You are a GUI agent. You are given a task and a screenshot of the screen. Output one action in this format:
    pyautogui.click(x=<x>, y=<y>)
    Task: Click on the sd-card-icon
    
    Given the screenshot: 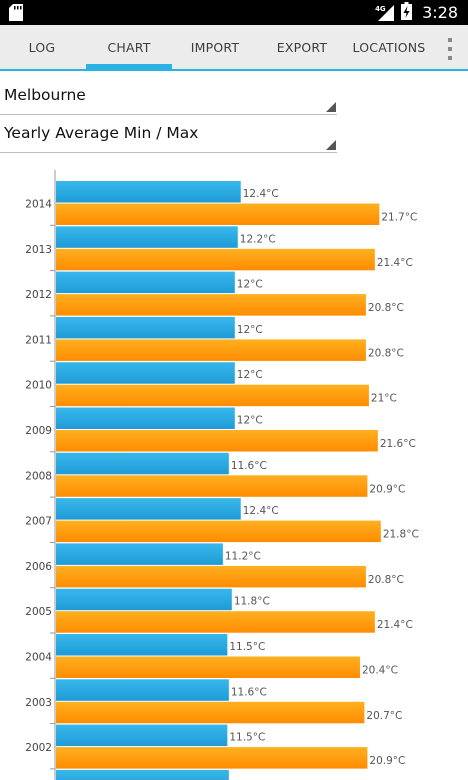 What is the action you would take?
    pyautogui.click(x=16, y=12)
    